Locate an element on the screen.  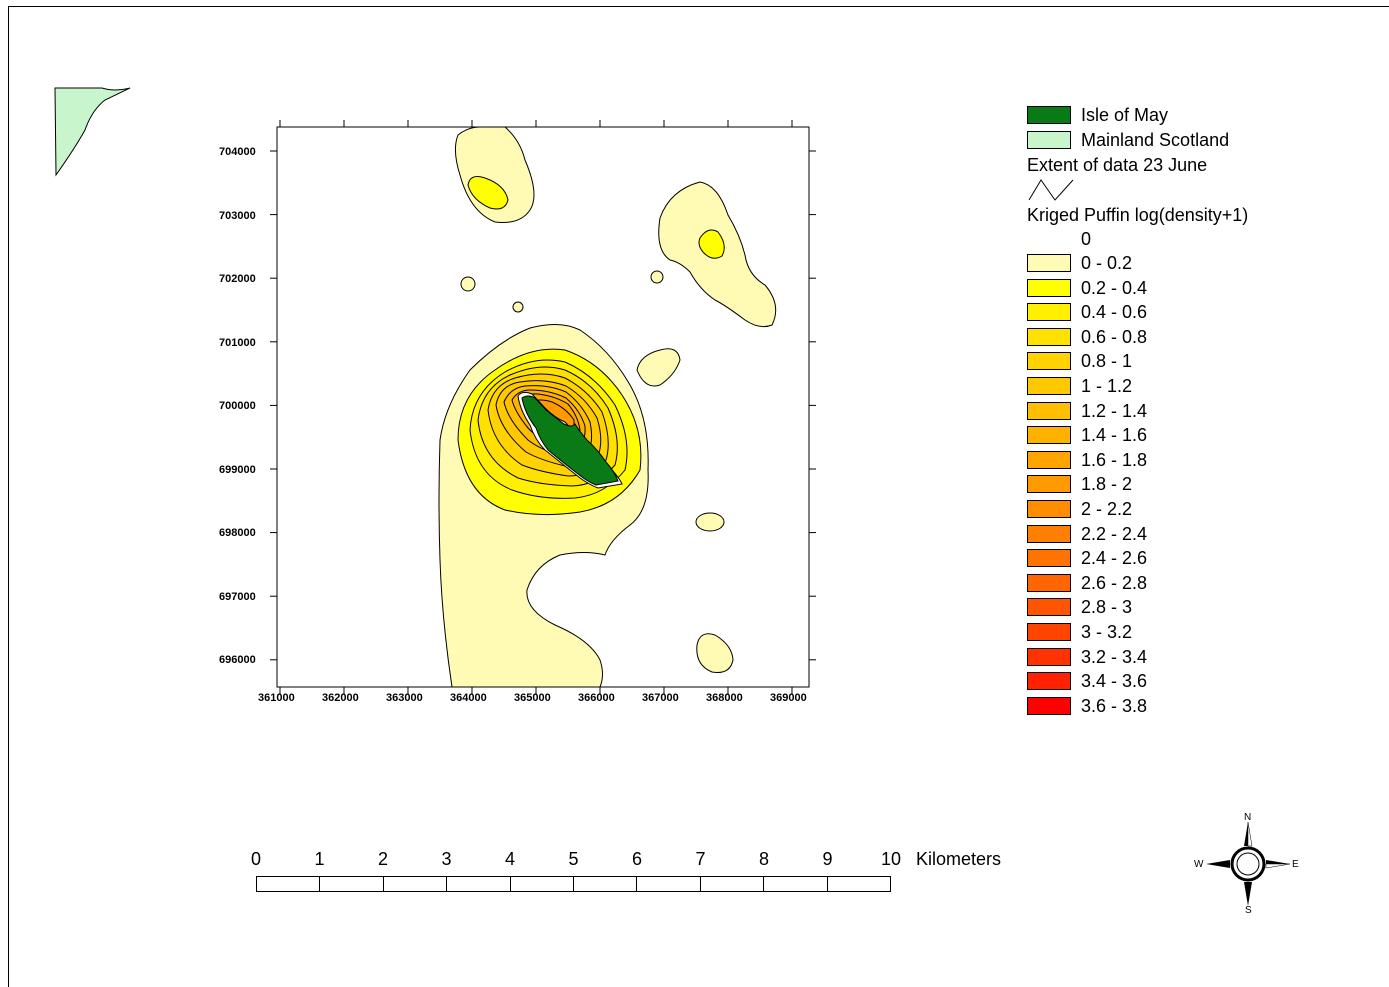
scale-bar-segments is located at coordinates (573, 884).